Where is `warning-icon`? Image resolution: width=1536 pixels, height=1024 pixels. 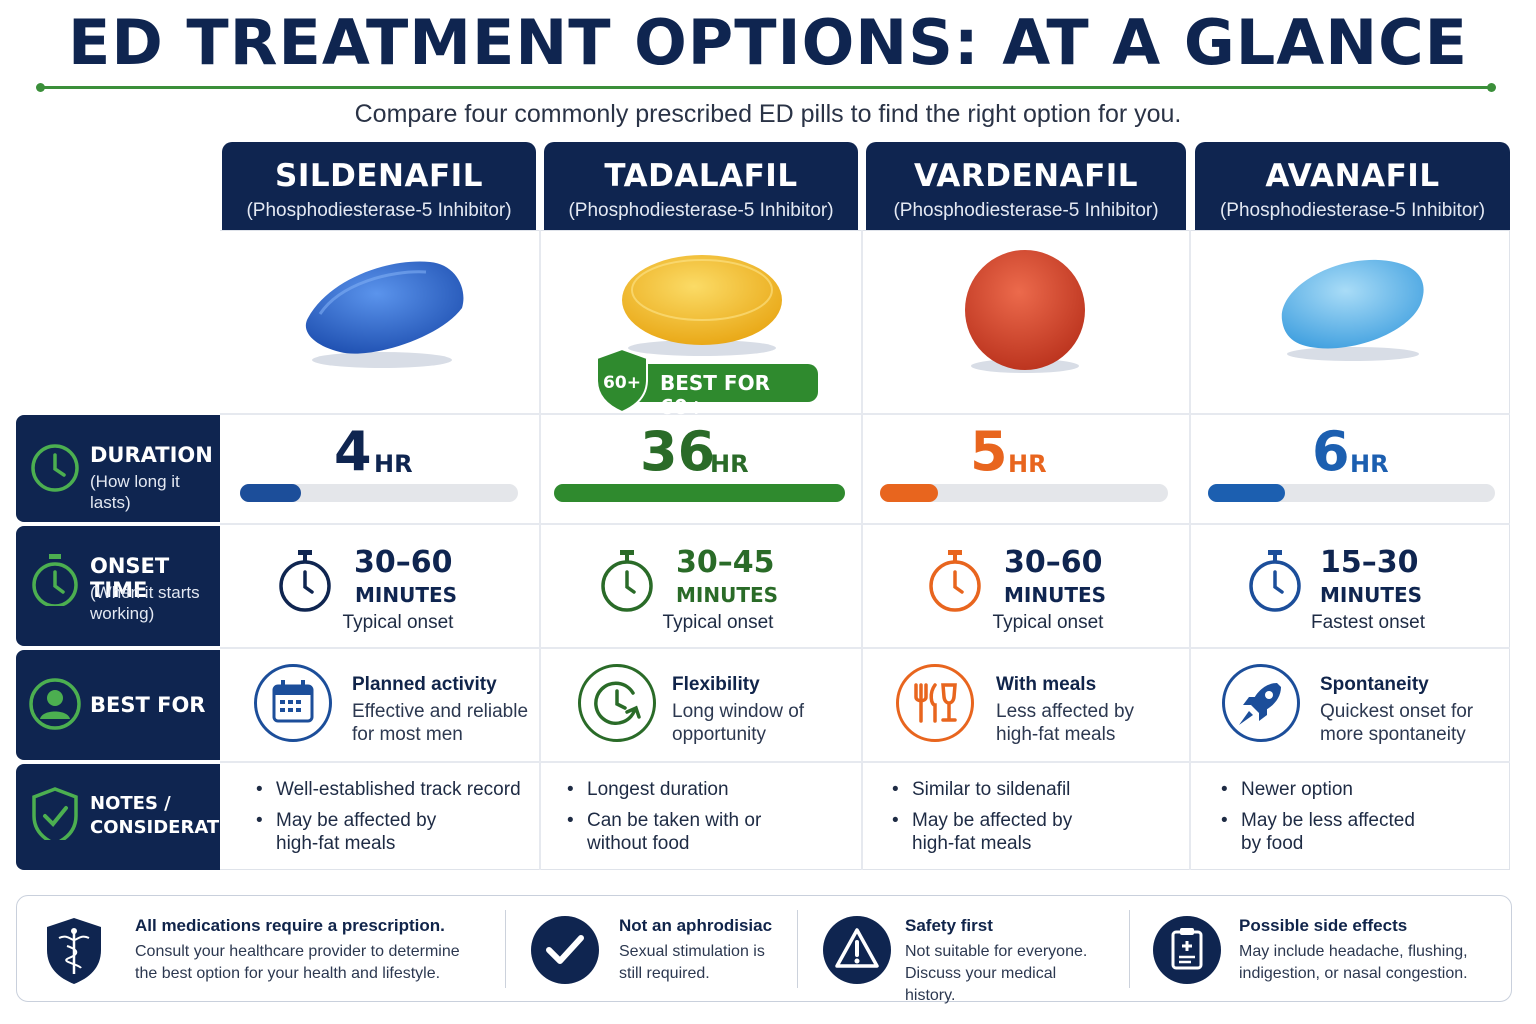 warning-icon is located at coordinates (857, 950).